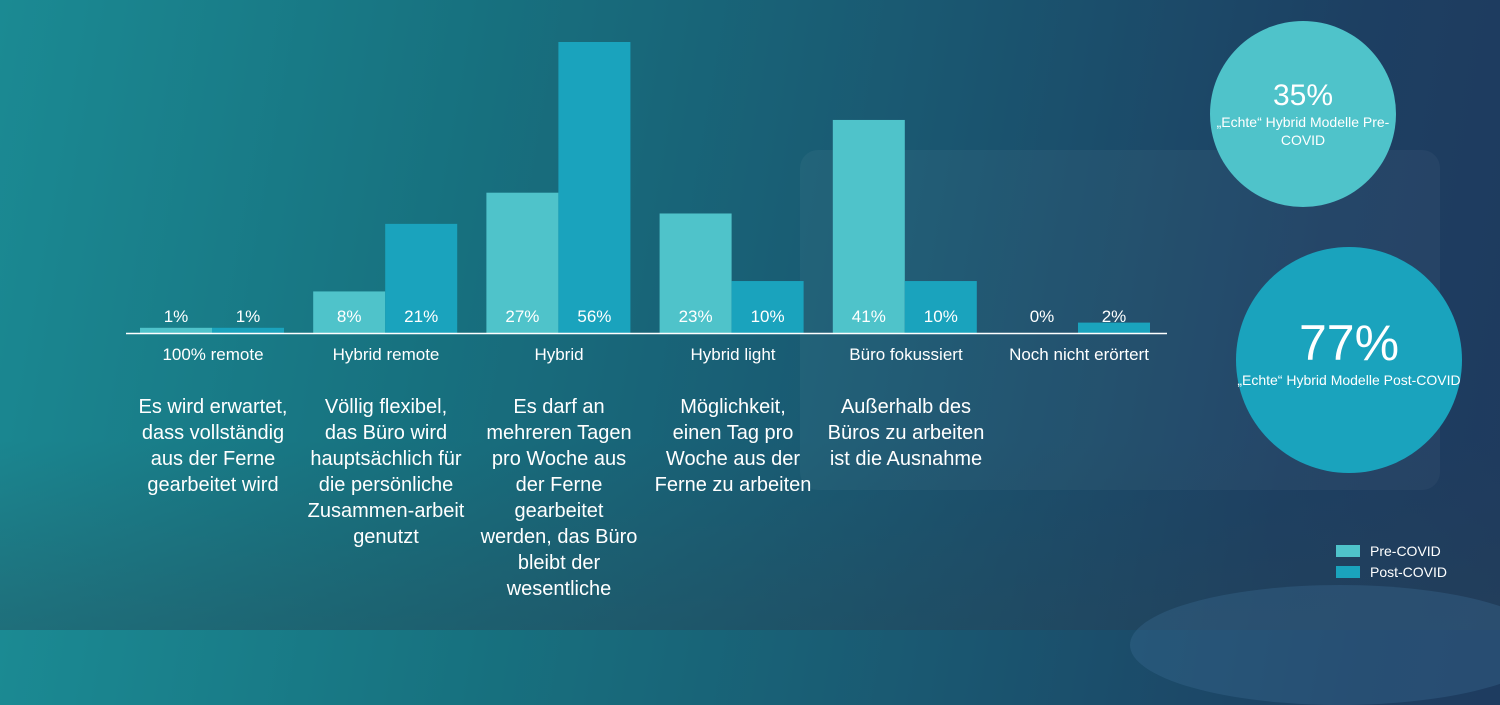  I want to click on legend-label-pre-covid: Pre-COVID, so click(1405, 550).